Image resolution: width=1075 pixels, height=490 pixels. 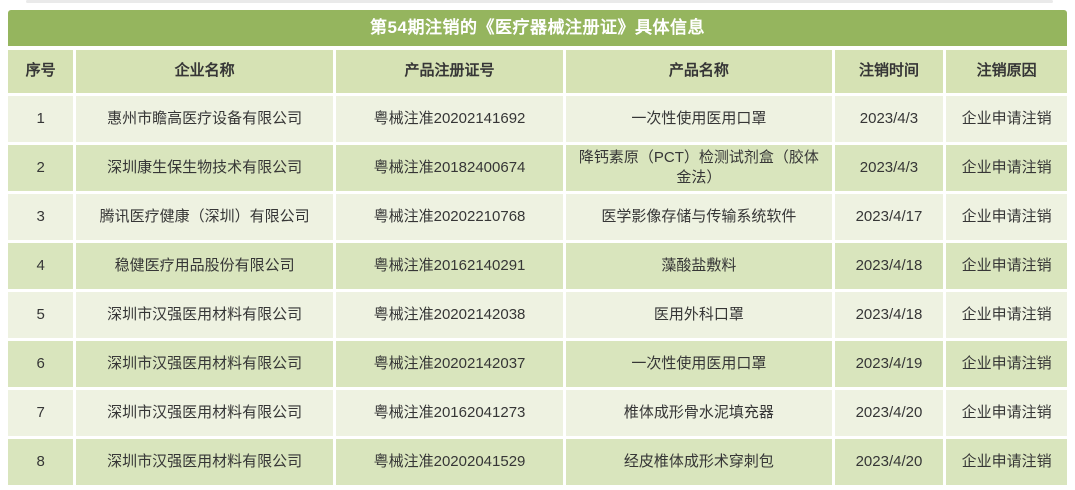 I want to click on top-edge-shadow, so click(x=539, y=1).